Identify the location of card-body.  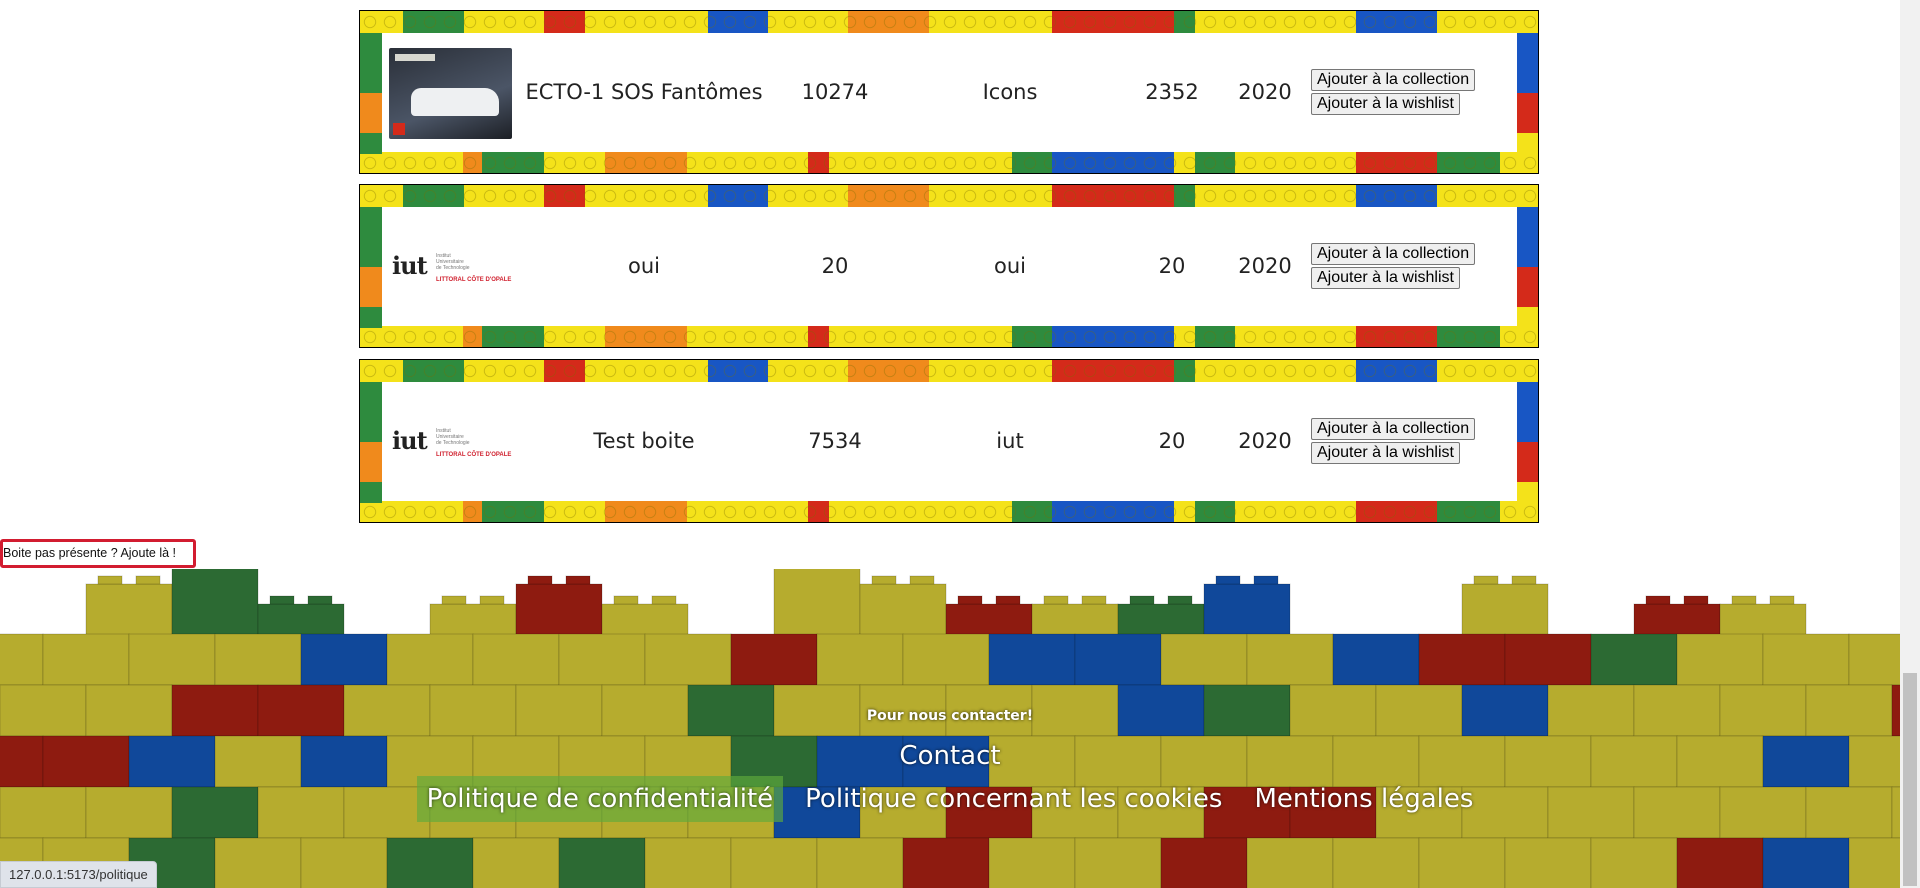
(949, 441).